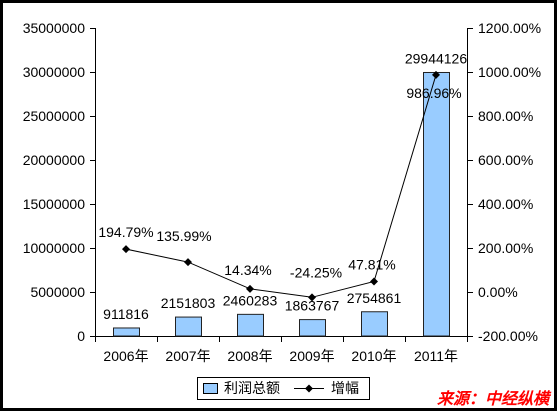 This screenshot has width=557, height=411. What do you see at coordinates (436, 356) in the screenshot?
I see `x-category-label: 2011年` at bounding box center [436, 356].